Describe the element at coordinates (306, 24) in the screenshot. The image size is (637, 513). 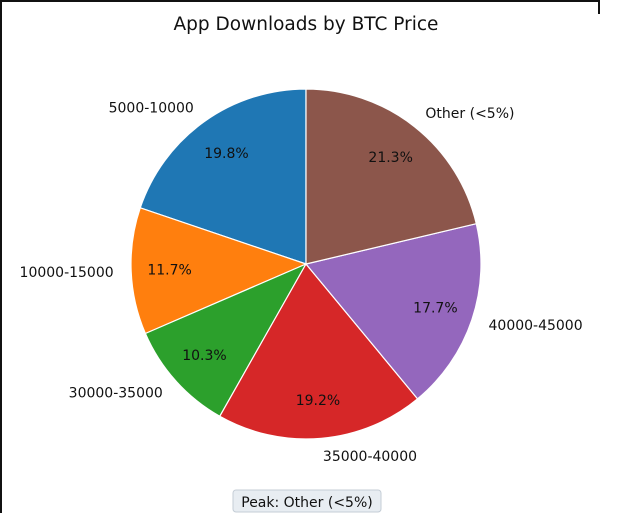
I see `chart-title: App Downloads by BTC Price` at that location.